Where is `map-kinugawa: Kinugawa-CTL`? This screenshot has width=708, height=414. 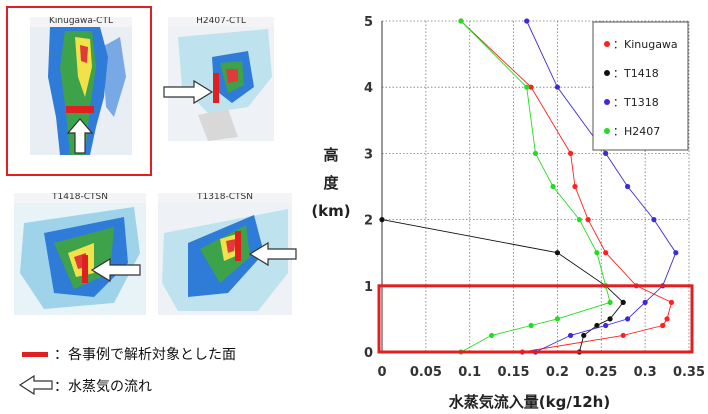
map-kinugawa: Kinugawa-CTL is located at coordinates (81, 86).